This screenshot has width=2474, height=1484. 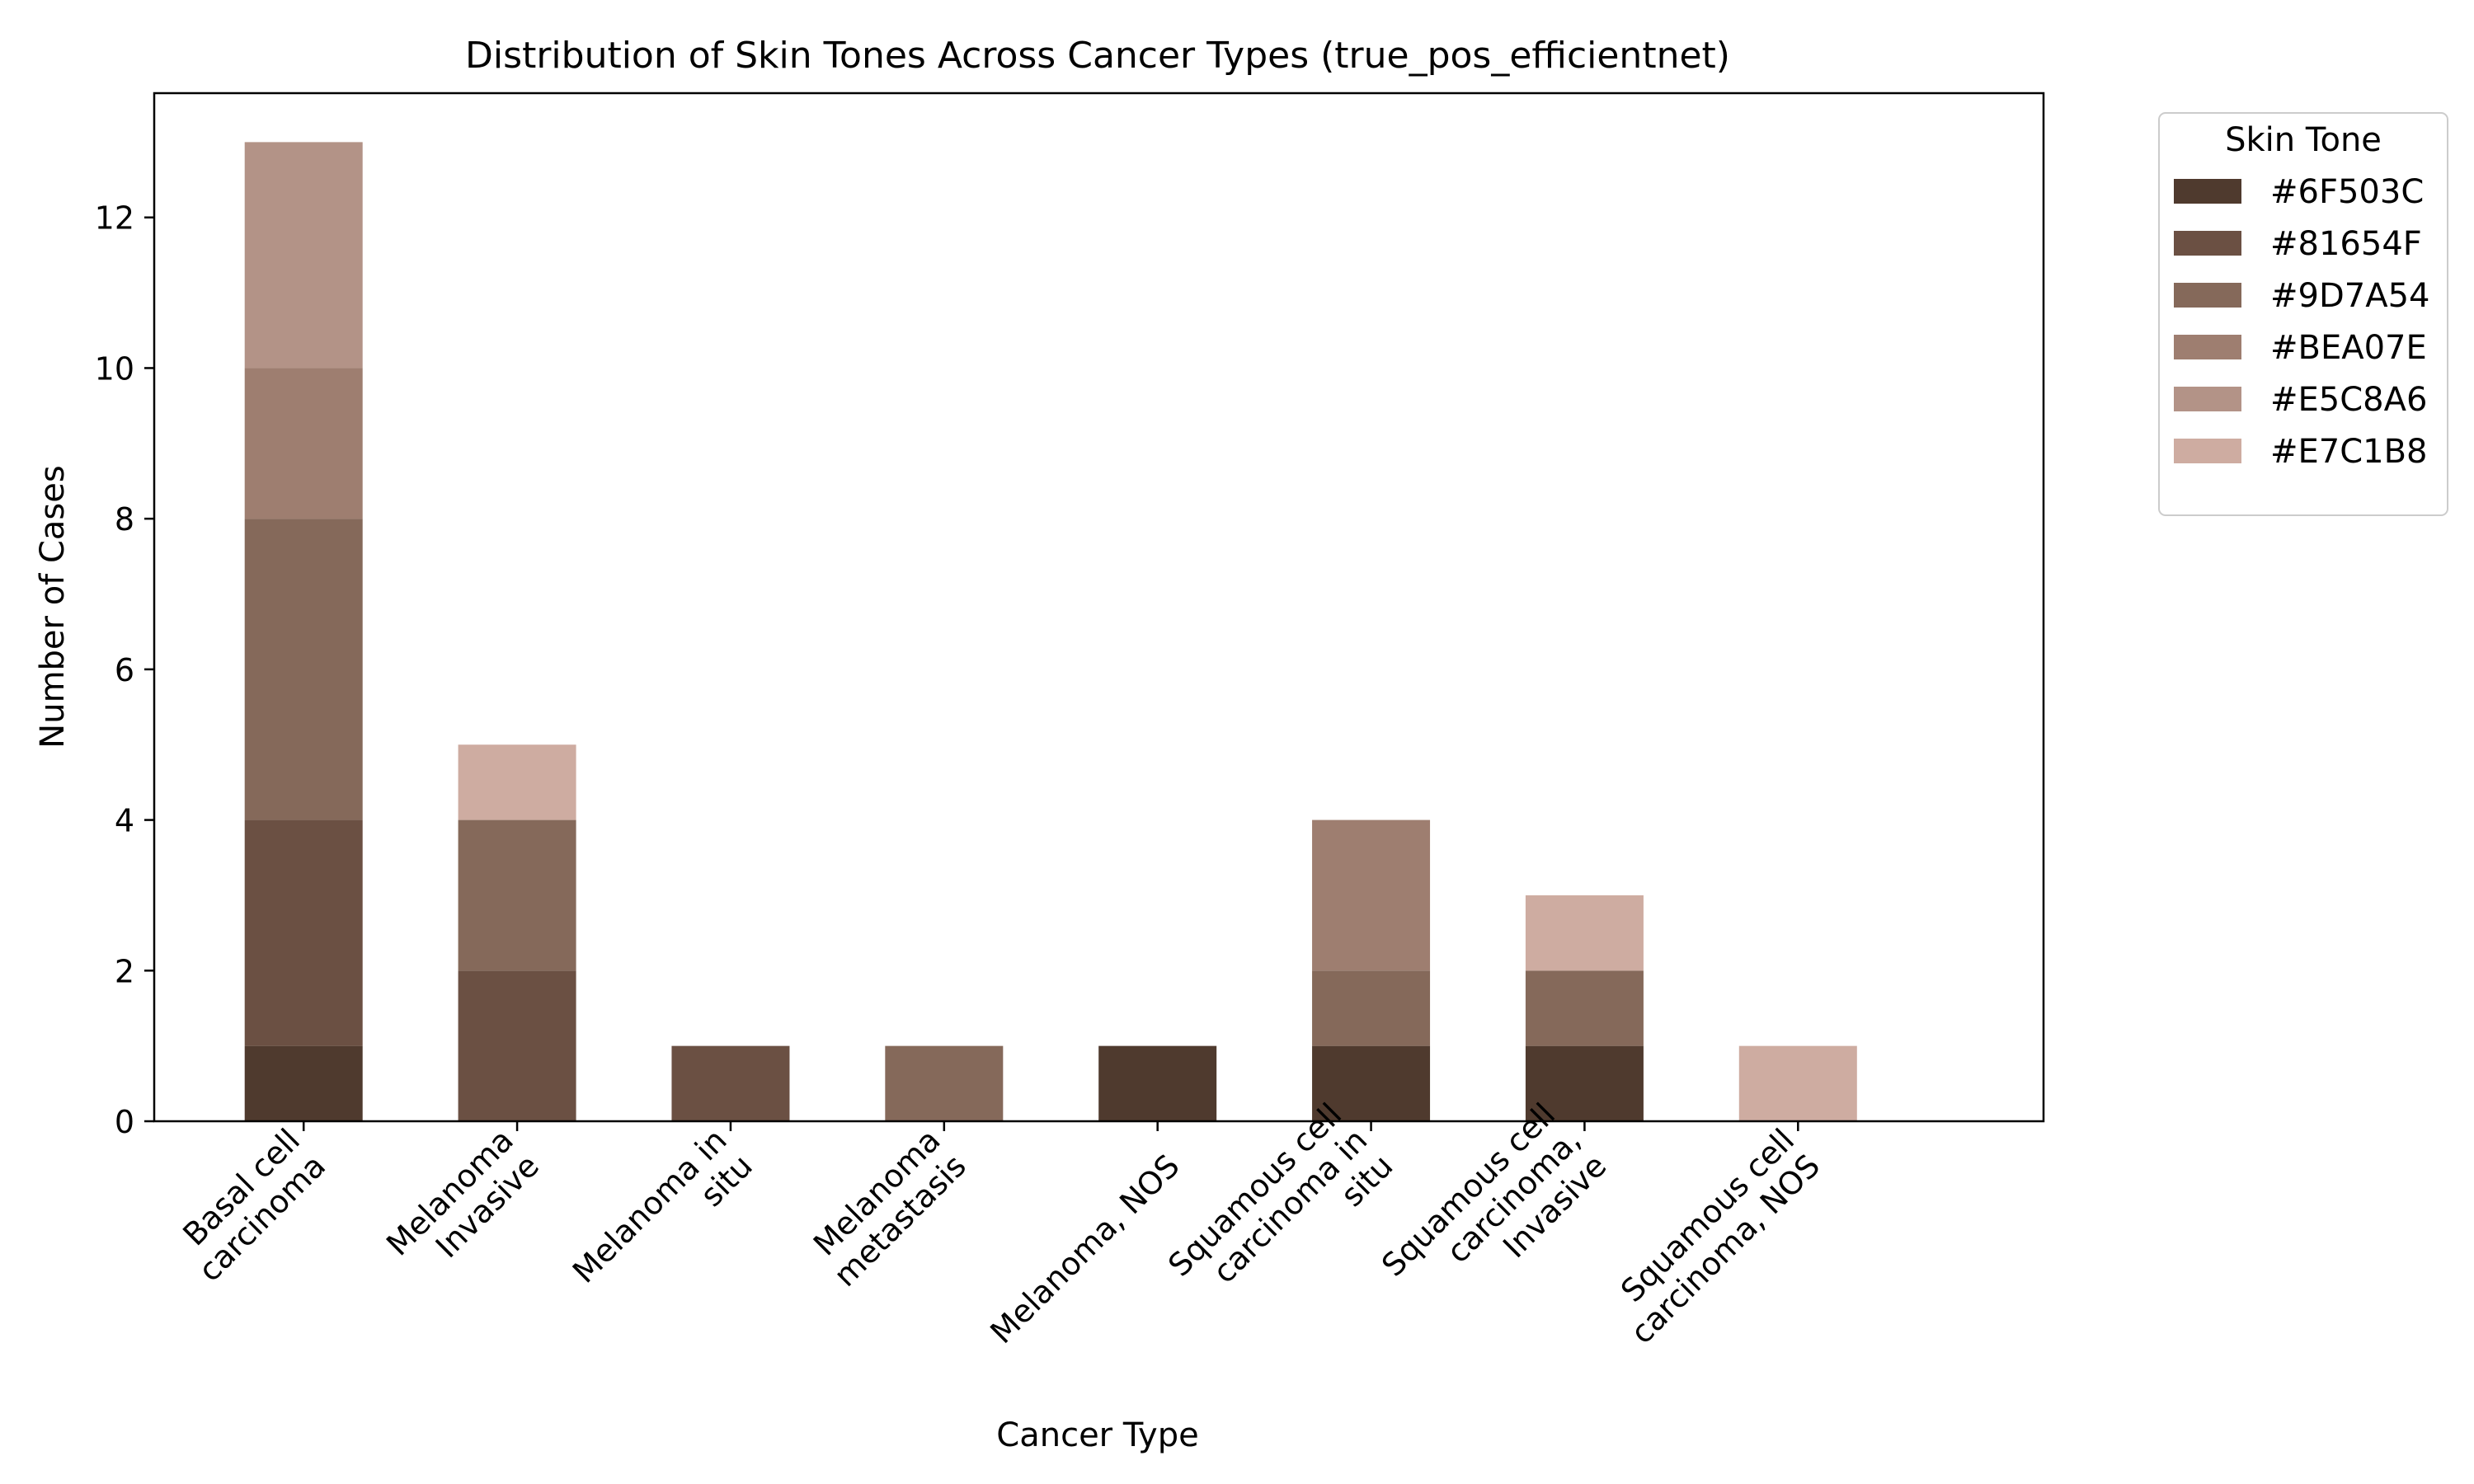 I want to click on y-tick-label: 0, so click(x=124, y=1122).